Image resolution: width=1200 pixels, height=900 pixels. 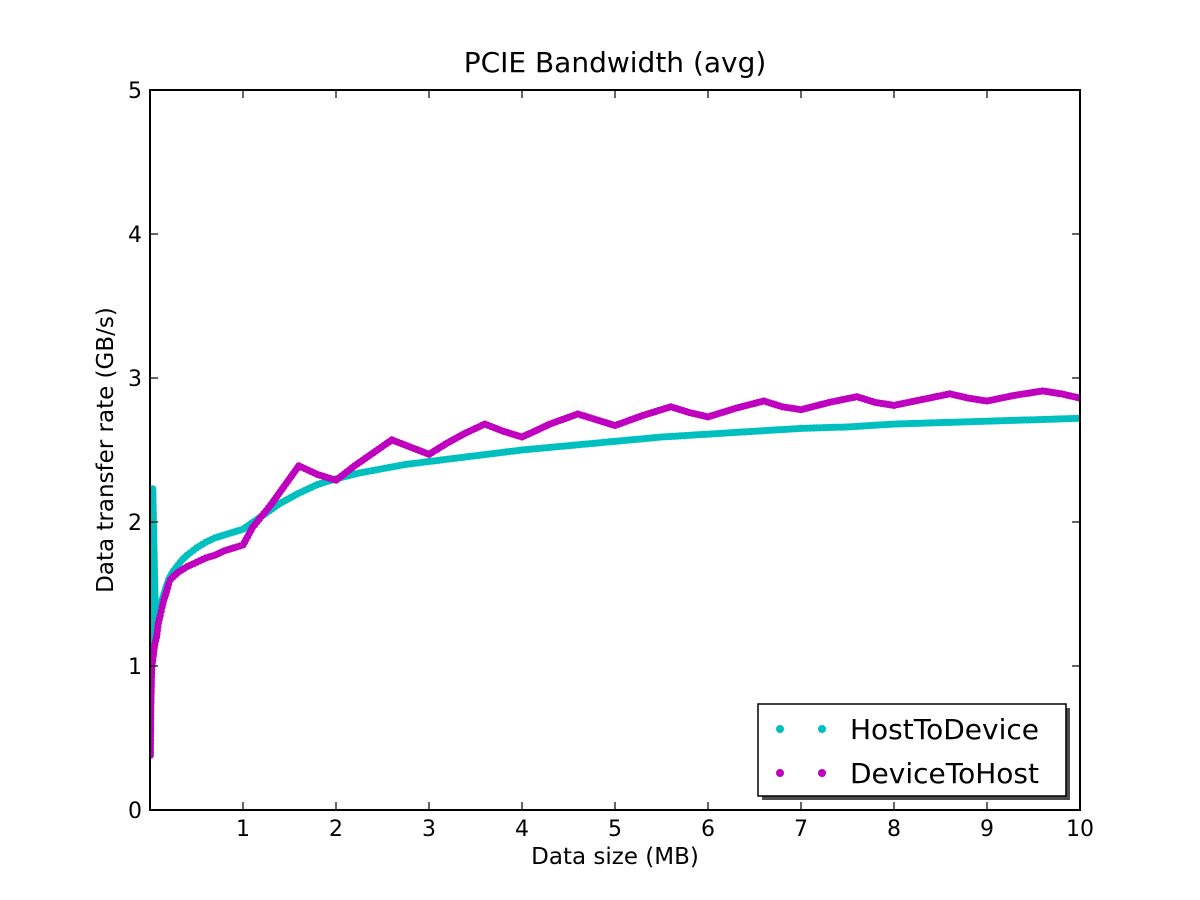 What do you see at coordinates (944, 729) in the screenshot?
I see `legend-label: HostToDevice` at bounding box center [944, 729].